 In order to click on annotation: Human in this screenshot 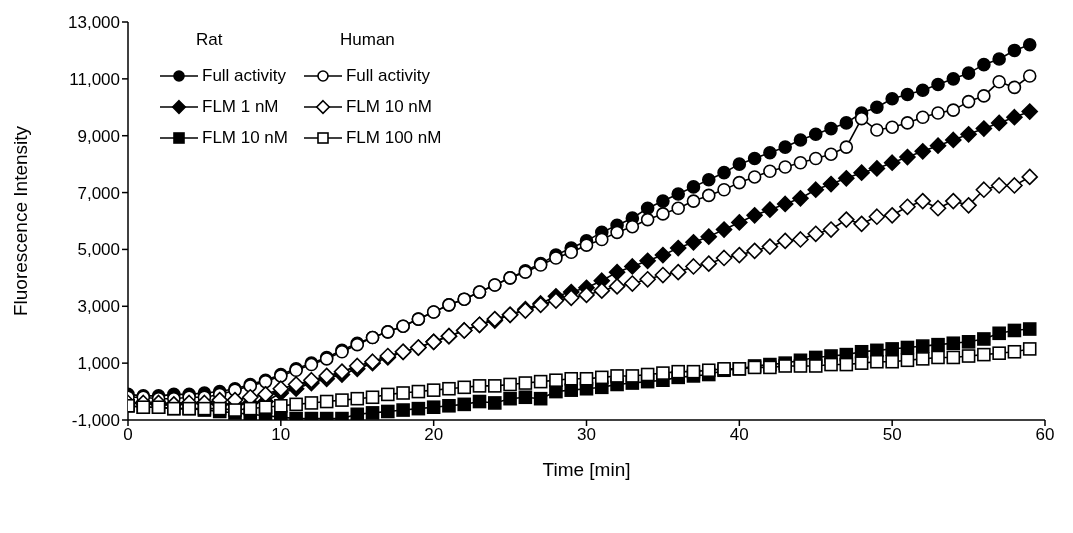, I will do `click(367, 40)`.